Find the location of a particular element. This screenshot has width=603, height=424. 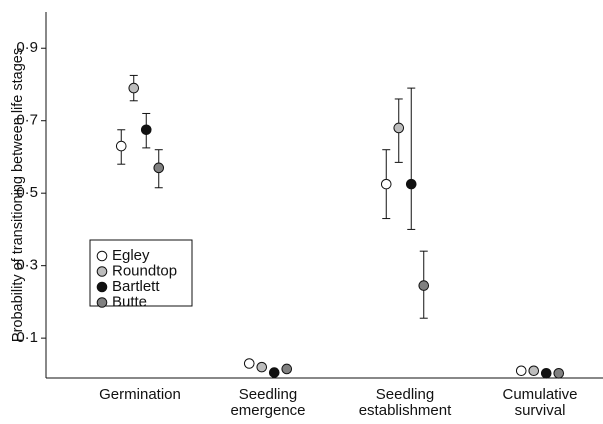

x-tick-label: Germination is located at coordinates (140, 394).